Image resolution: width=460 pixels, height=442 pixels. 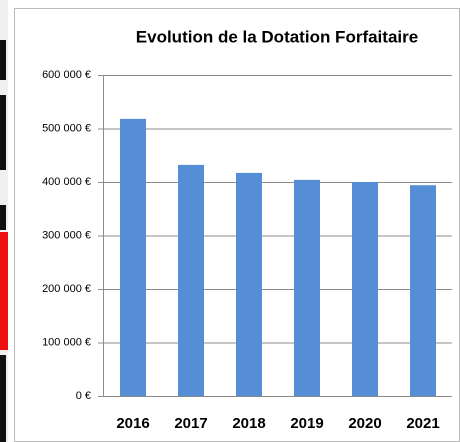 I want to click on x-tick-label: 2017, so click(x=190, y=423).